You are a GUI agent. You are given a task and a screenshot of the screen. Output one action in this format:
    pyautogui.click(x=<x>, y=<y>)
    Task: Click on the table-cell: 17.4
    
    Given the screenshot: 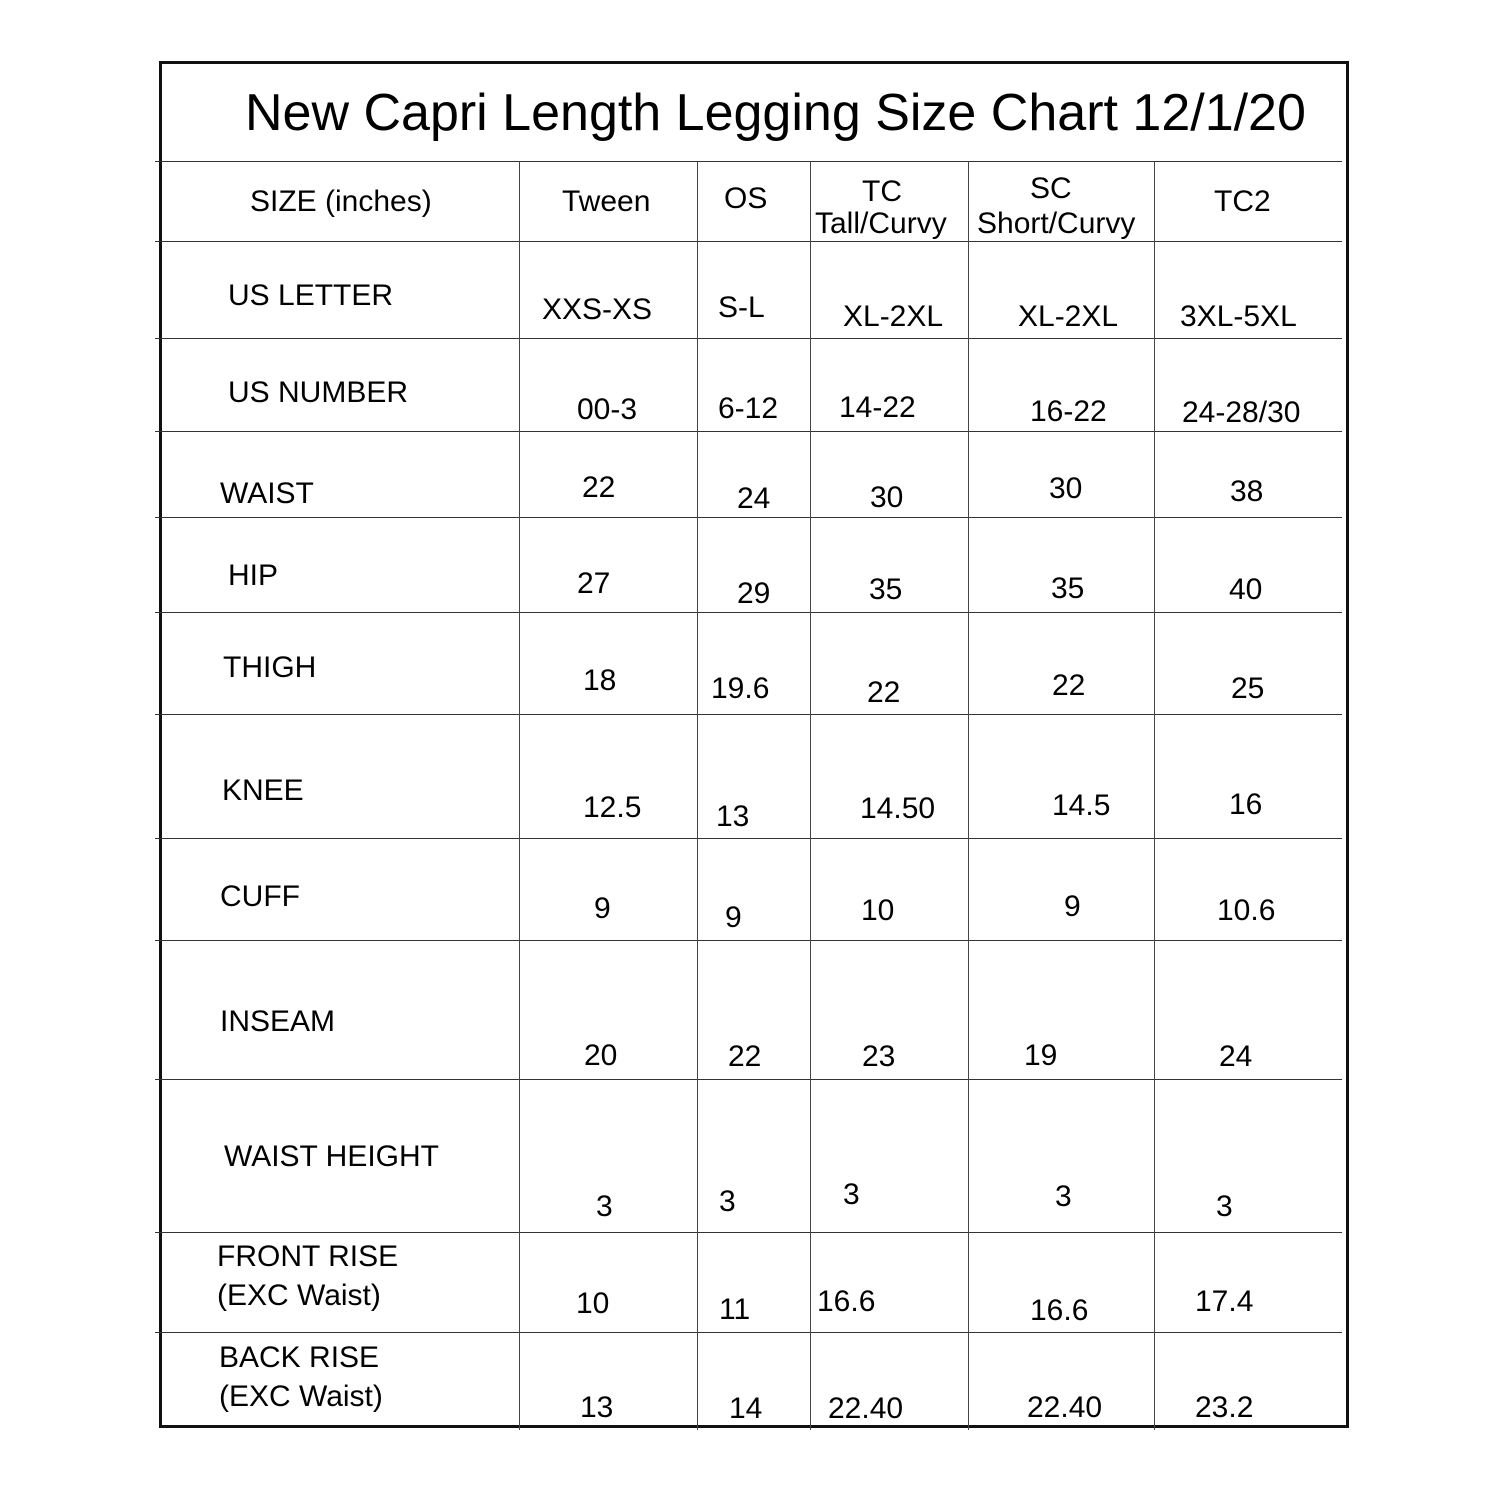 What is the action you would take?
    pyautogui.click(x=1224, y=1301)
    